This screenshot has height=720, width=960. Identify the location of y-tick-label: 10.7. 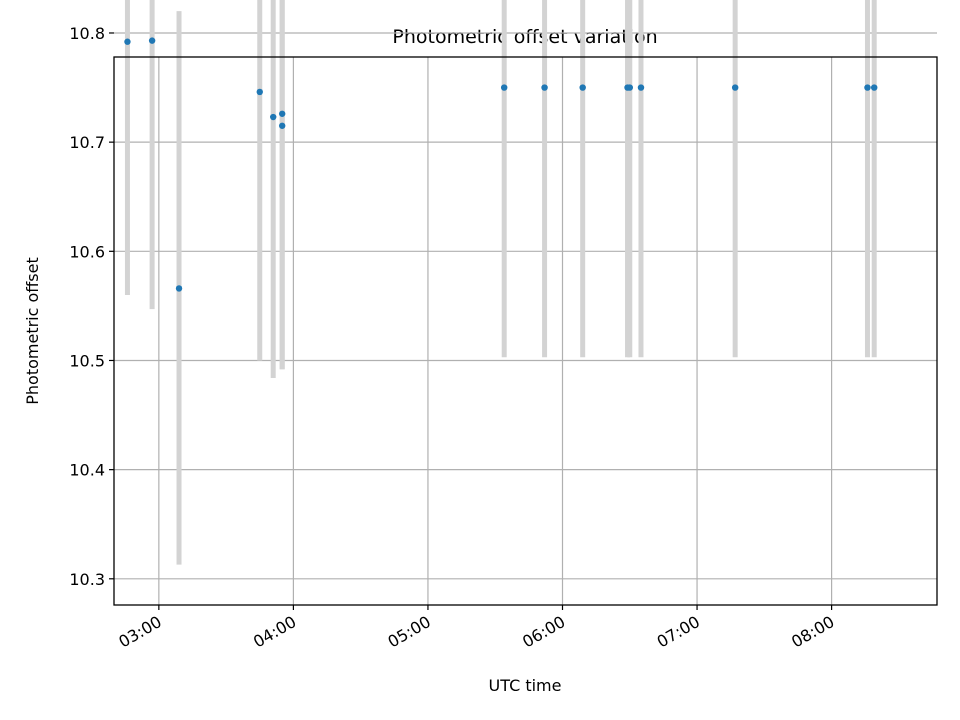
(87, 142).